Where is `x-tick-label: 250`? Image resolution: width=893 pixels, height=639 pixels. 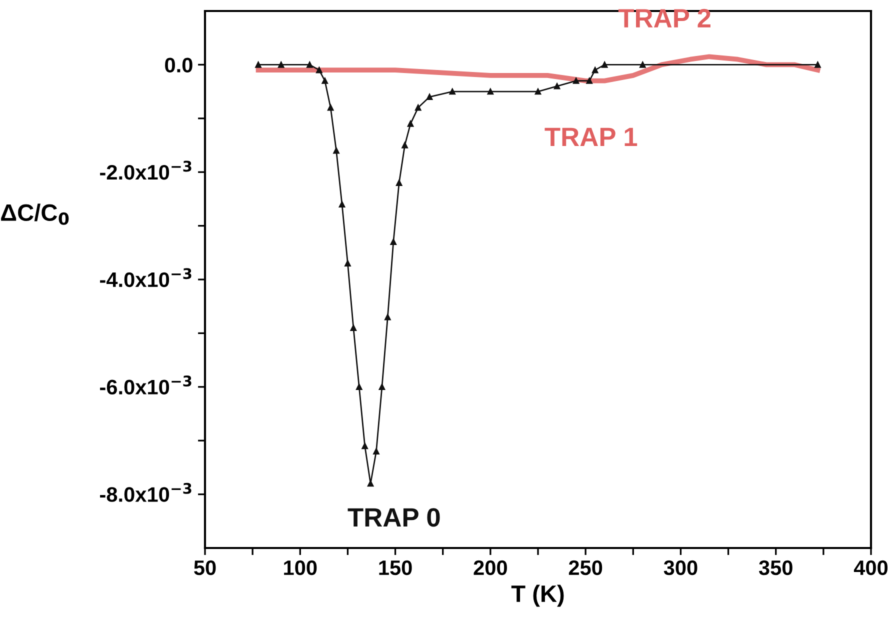 x-tick-label: 250 is located at coordinates (585, 568).